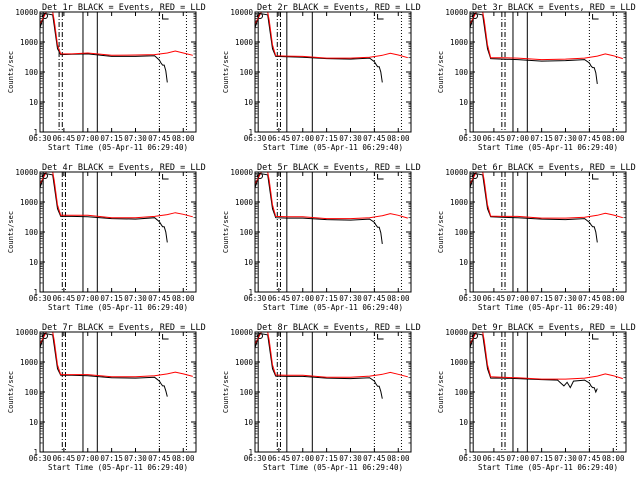  What do you see at coordinates (554, 328) in the screenshot?
I see `chart-title: Det 9r BLACK = Events, RED = LLD` at bounding box center [554, 328].